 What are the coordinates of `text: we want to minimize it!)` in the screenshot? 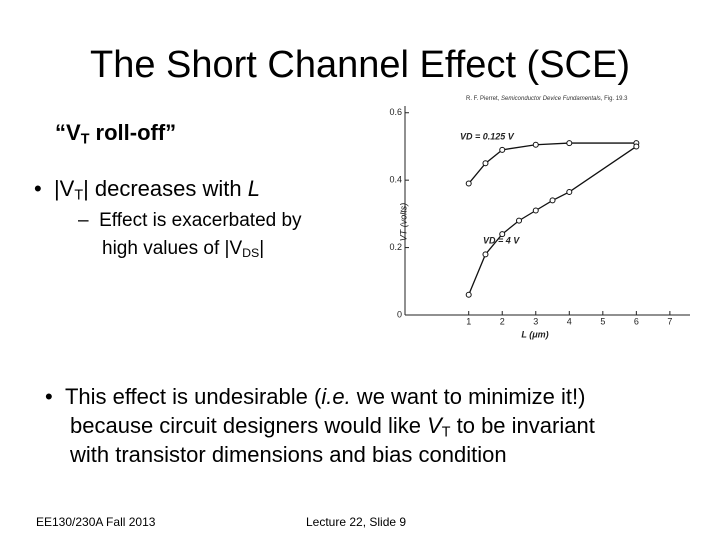 It's located at (468, 396).